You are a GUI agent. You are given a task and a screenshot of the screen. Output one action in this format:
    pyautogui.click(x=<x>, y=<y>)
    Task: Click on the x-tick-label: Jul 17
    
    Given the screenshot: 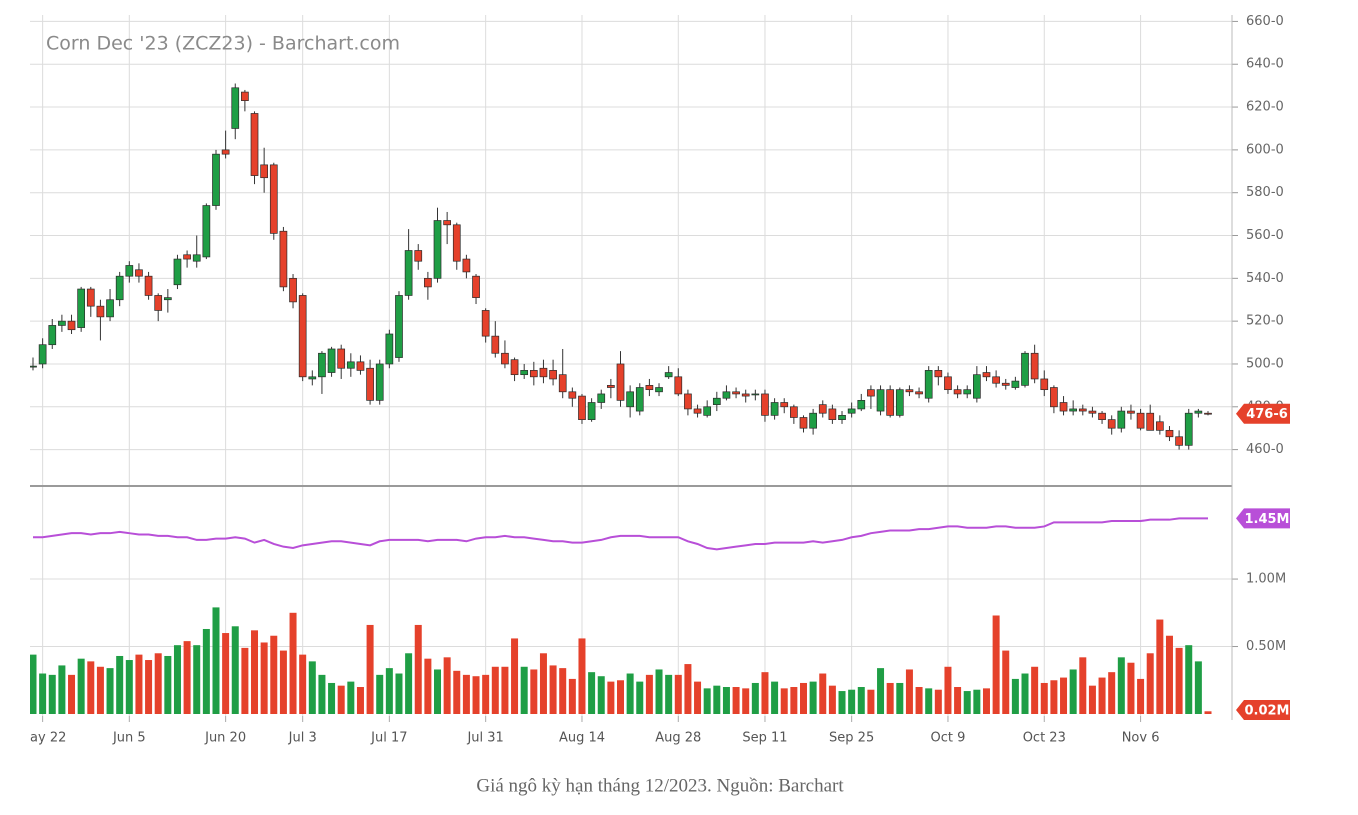 What is the action you would take?
    pyautogui.click(x=388, y=738)
    